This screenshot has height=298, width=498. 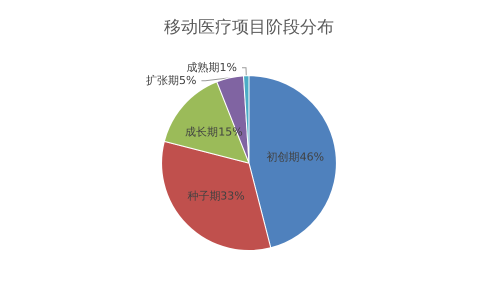 What do you see at coordinates (216, 196) in the screenshot?
I see `slice-label: 种子期33%` at bounding box center [216, 196].